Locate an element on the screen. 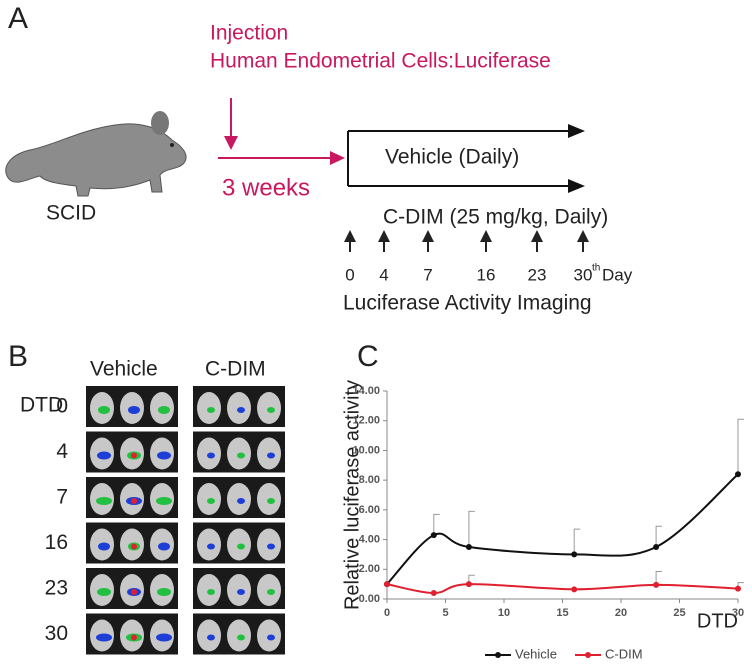 The width and height of the screenshot is (752, 664). row-label: 23 is located at coordinates (56, 588).